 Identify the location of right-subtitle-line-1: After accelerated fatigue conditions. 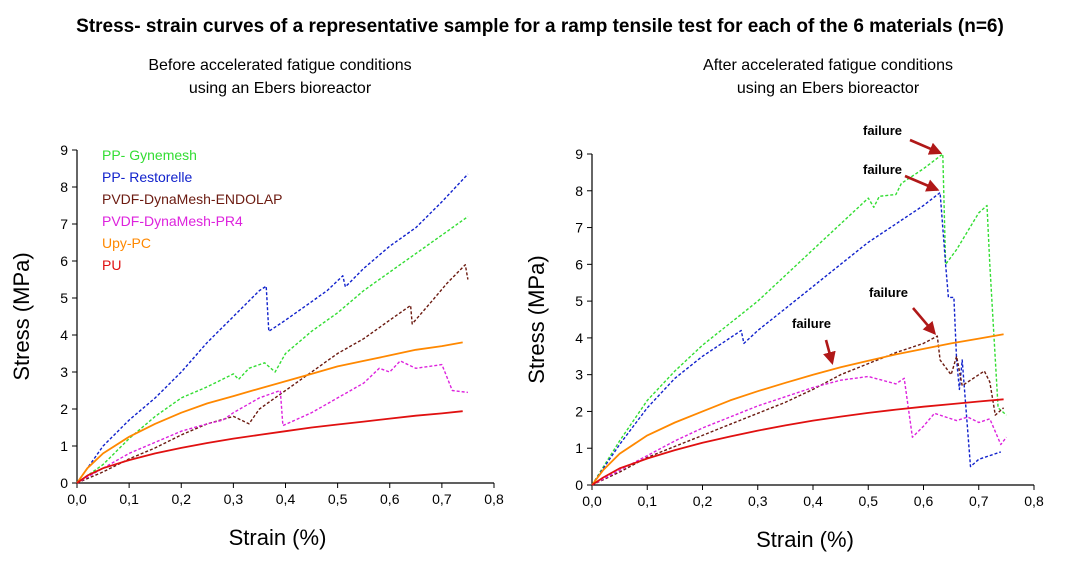
(828, 65).